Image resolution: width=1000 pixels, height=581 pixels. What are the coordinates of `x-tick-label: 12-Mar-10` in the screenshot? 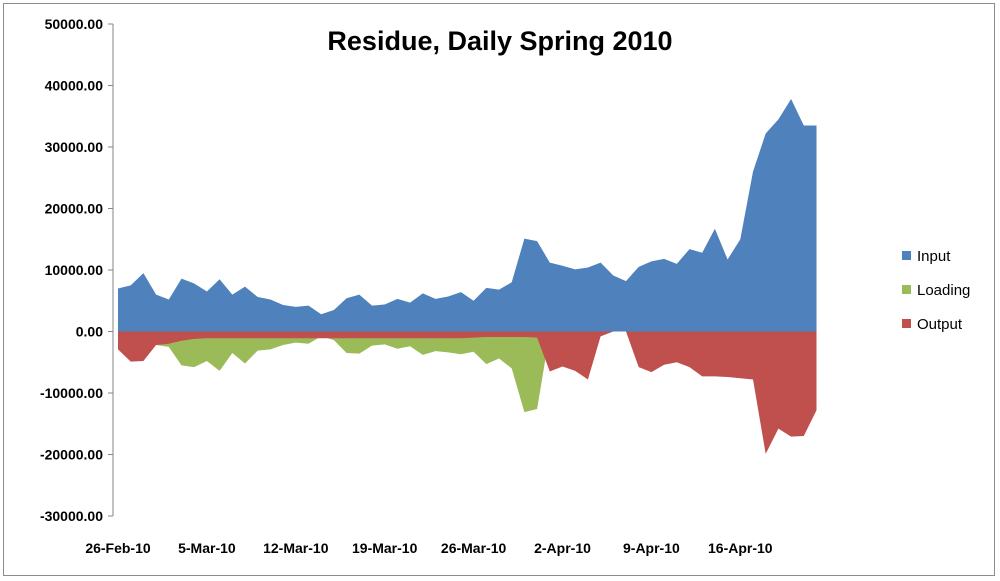 It's located at (296, 548).